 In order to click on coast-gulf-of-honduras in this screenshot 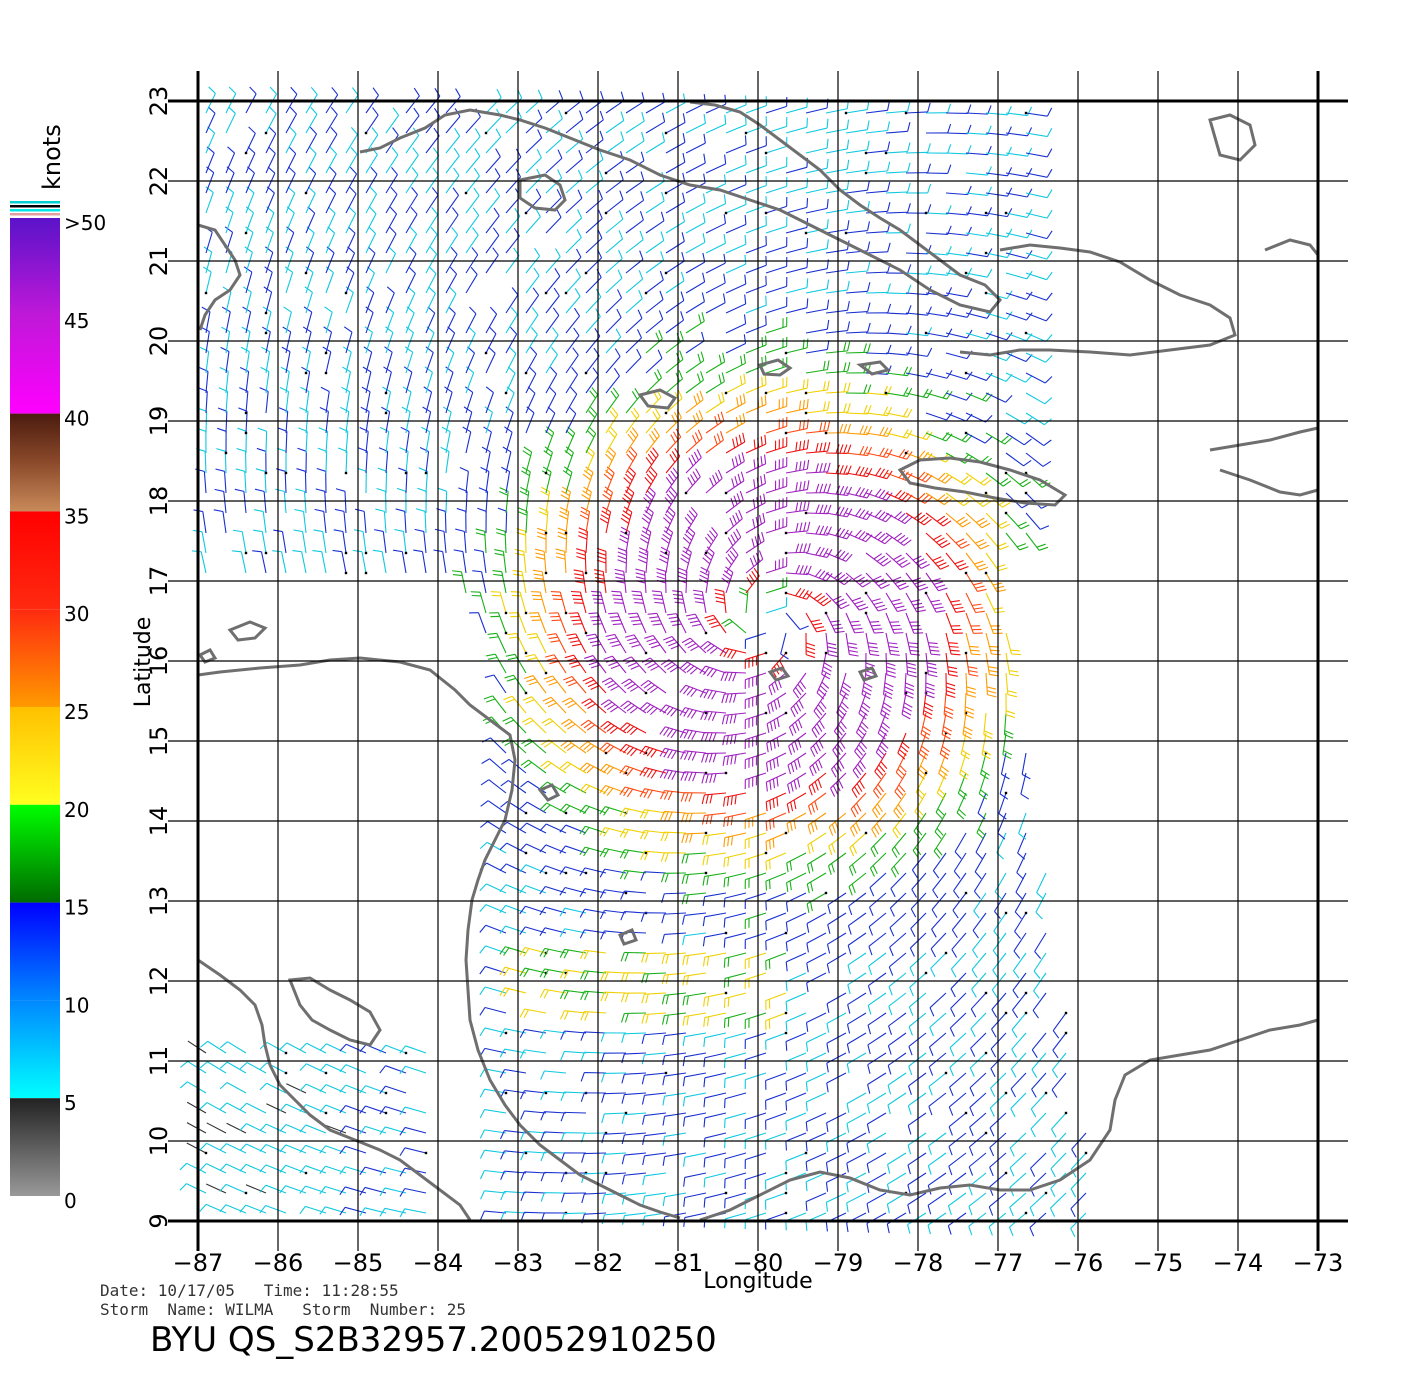, I will do `click(219, 277)`.